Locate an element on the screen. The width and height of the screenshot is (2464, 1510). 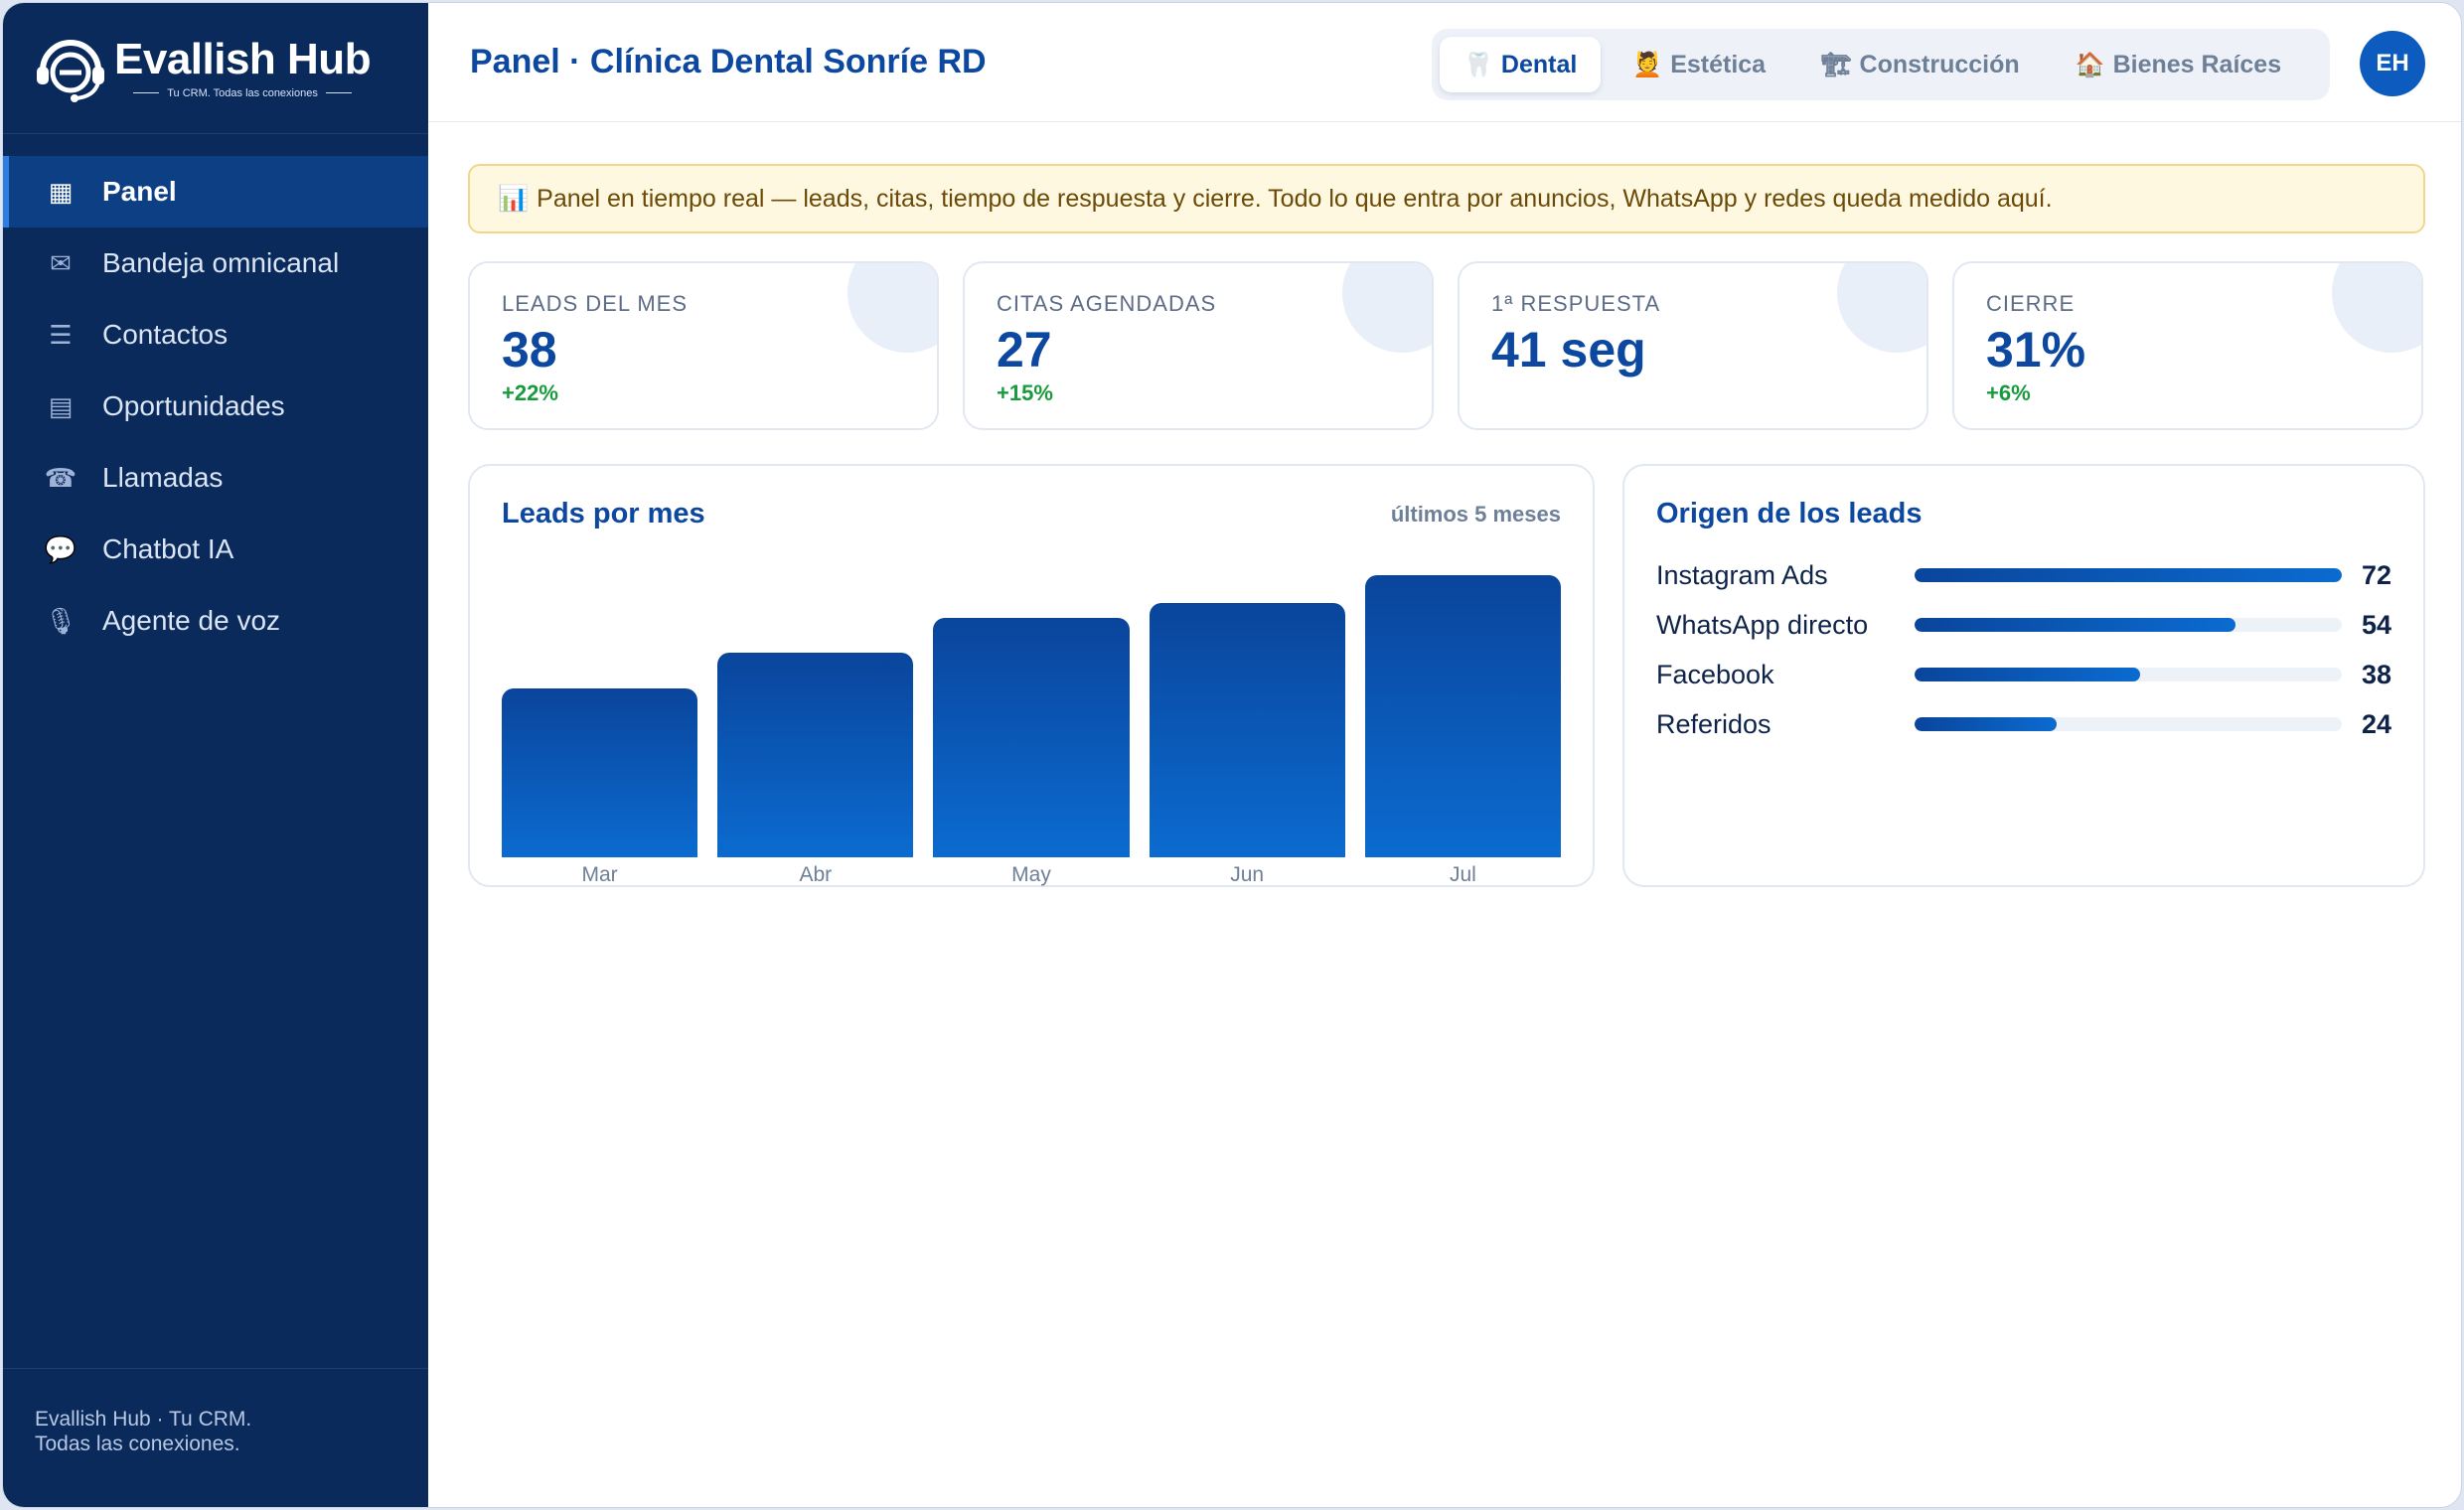
tooth-icon: 🦷 is located at coordinates (1478, 64).